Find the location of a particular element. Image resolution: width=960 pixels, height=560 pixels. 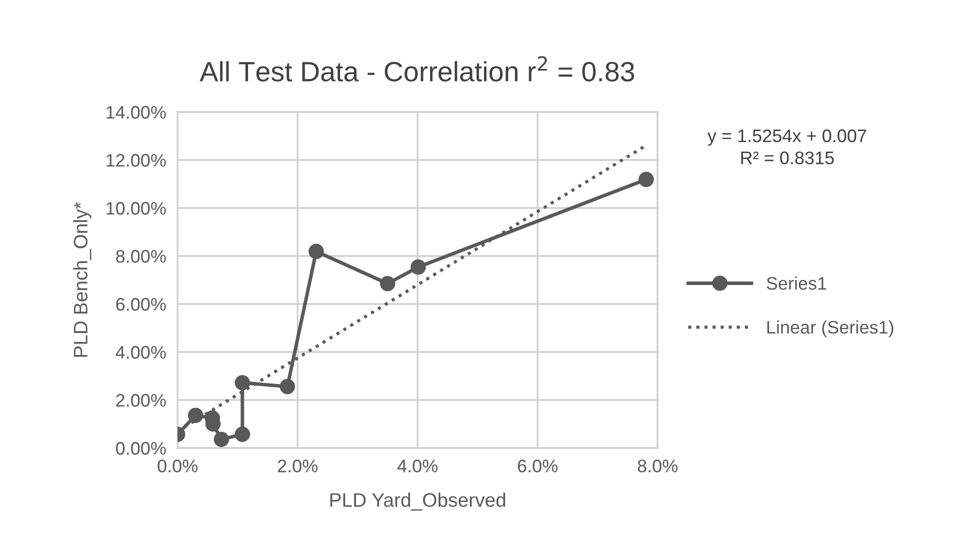

x-tick-label: 6.0% is located at coordinates (538, 466).